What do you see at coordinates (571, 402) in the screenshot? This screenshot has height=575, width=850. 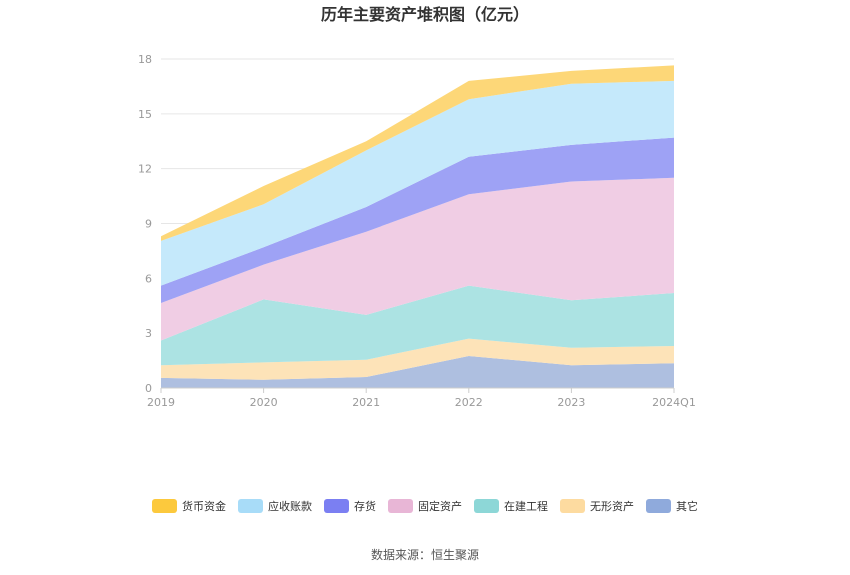 I see `x-tick-label: 2023` at bounding box center [571, 402].